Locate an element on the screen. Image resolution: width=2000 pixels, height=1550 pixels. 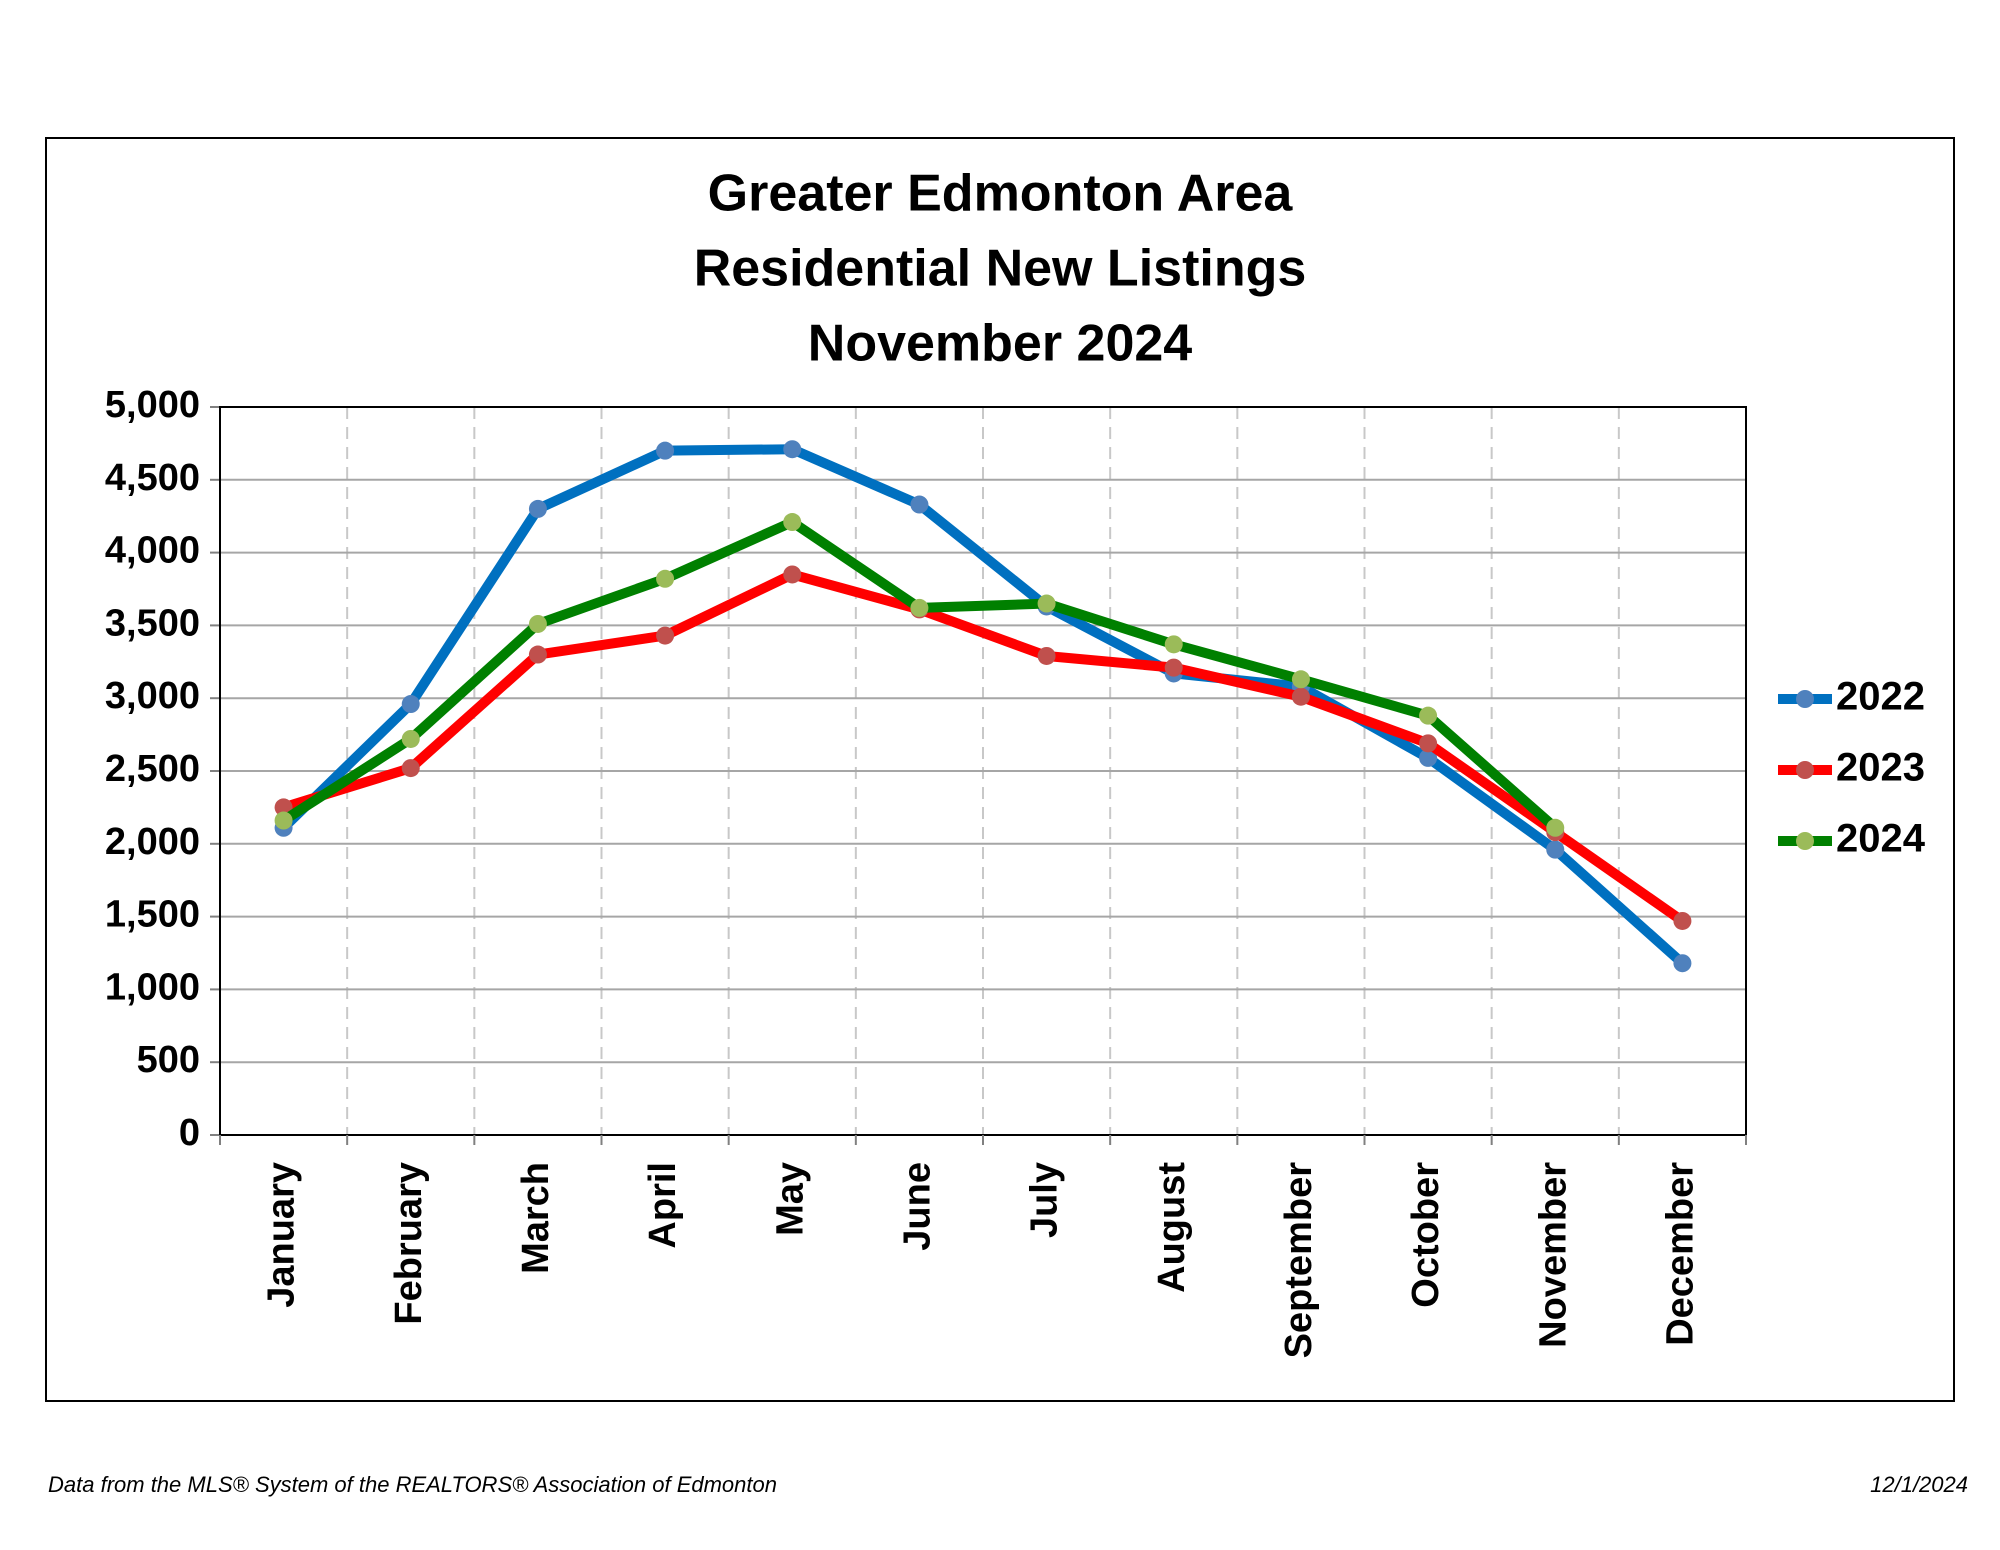
x-tick-label: January is located at coordinates (282, 1235).